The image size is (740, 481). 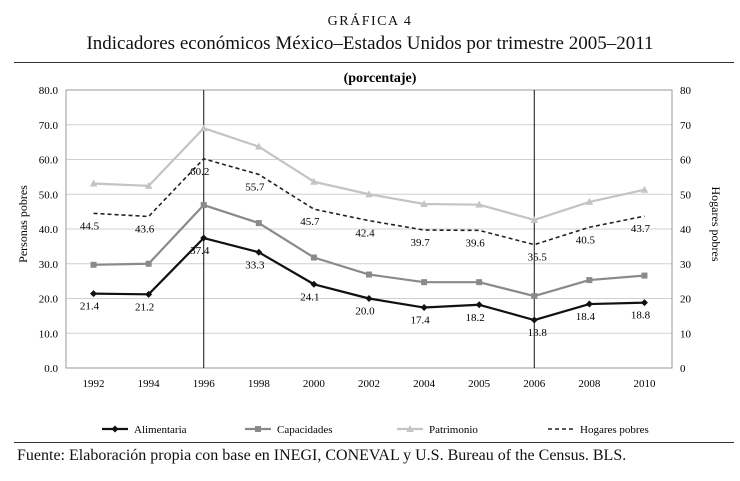 What do you see at coordinates (160, 430) in the screenshot?
I see `legend-label-alimentaria: Alimentaria` at bounding box center [160, 430].